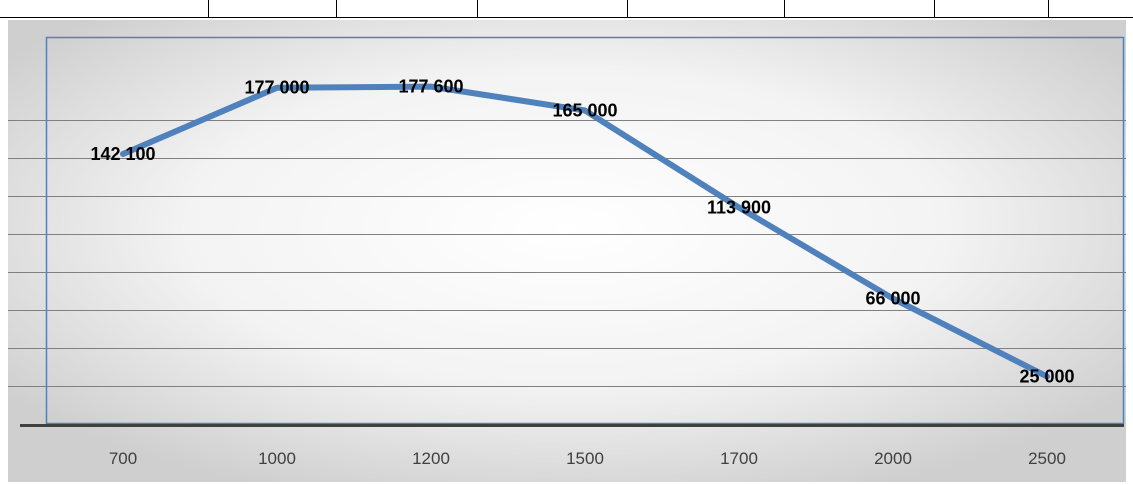 The width and height of the screenshot is (1133, 485). What do you see at coordinates (430, 87) in the screenshot?
I see `data-label: 177 600` at bounding box center [430, 87].